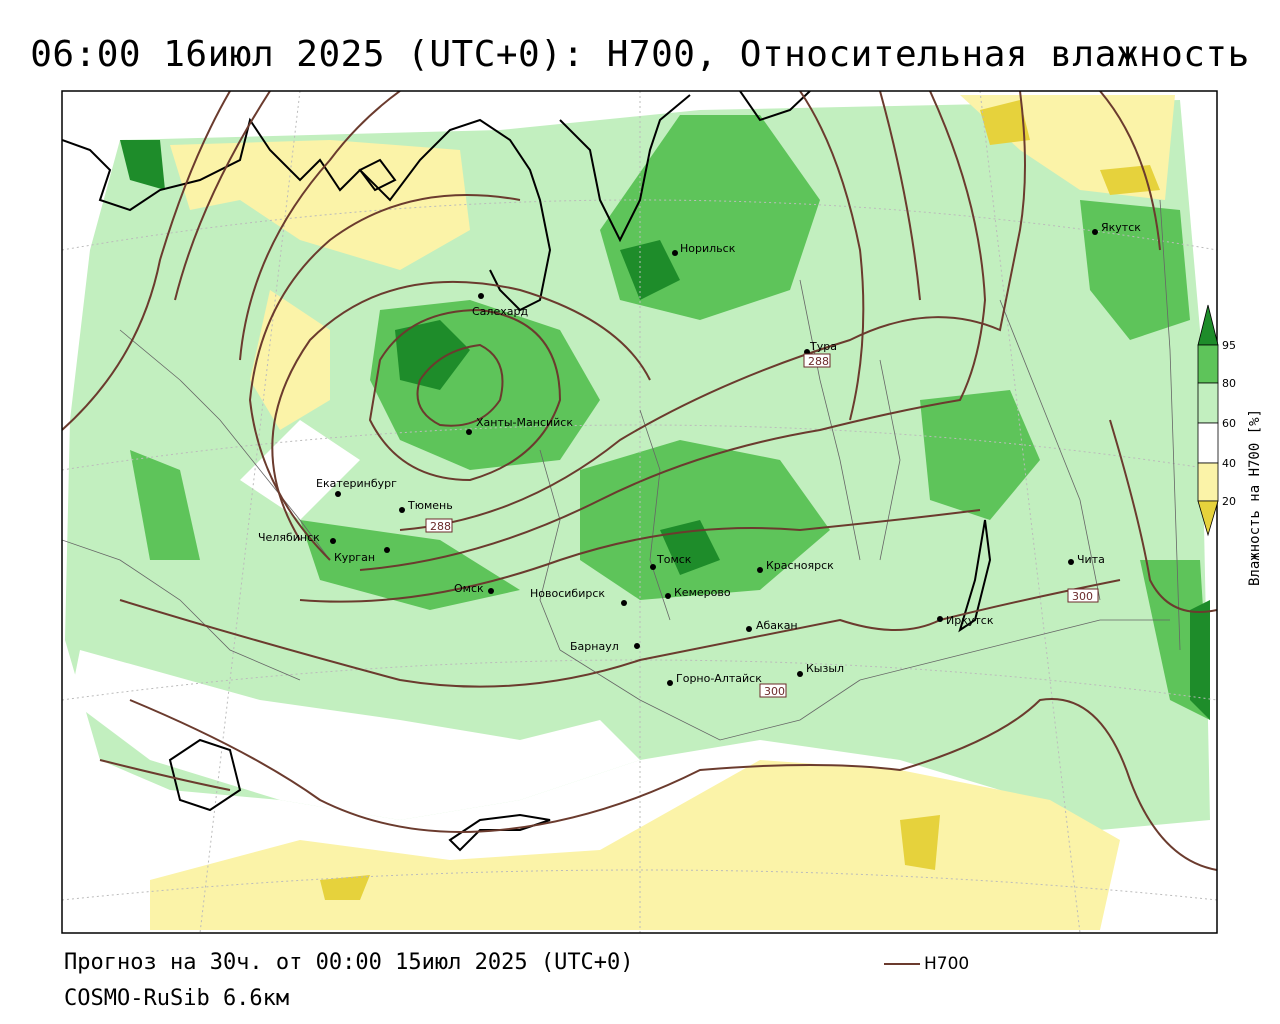  I want to click on map-label: Норильск, so click(708, 248).